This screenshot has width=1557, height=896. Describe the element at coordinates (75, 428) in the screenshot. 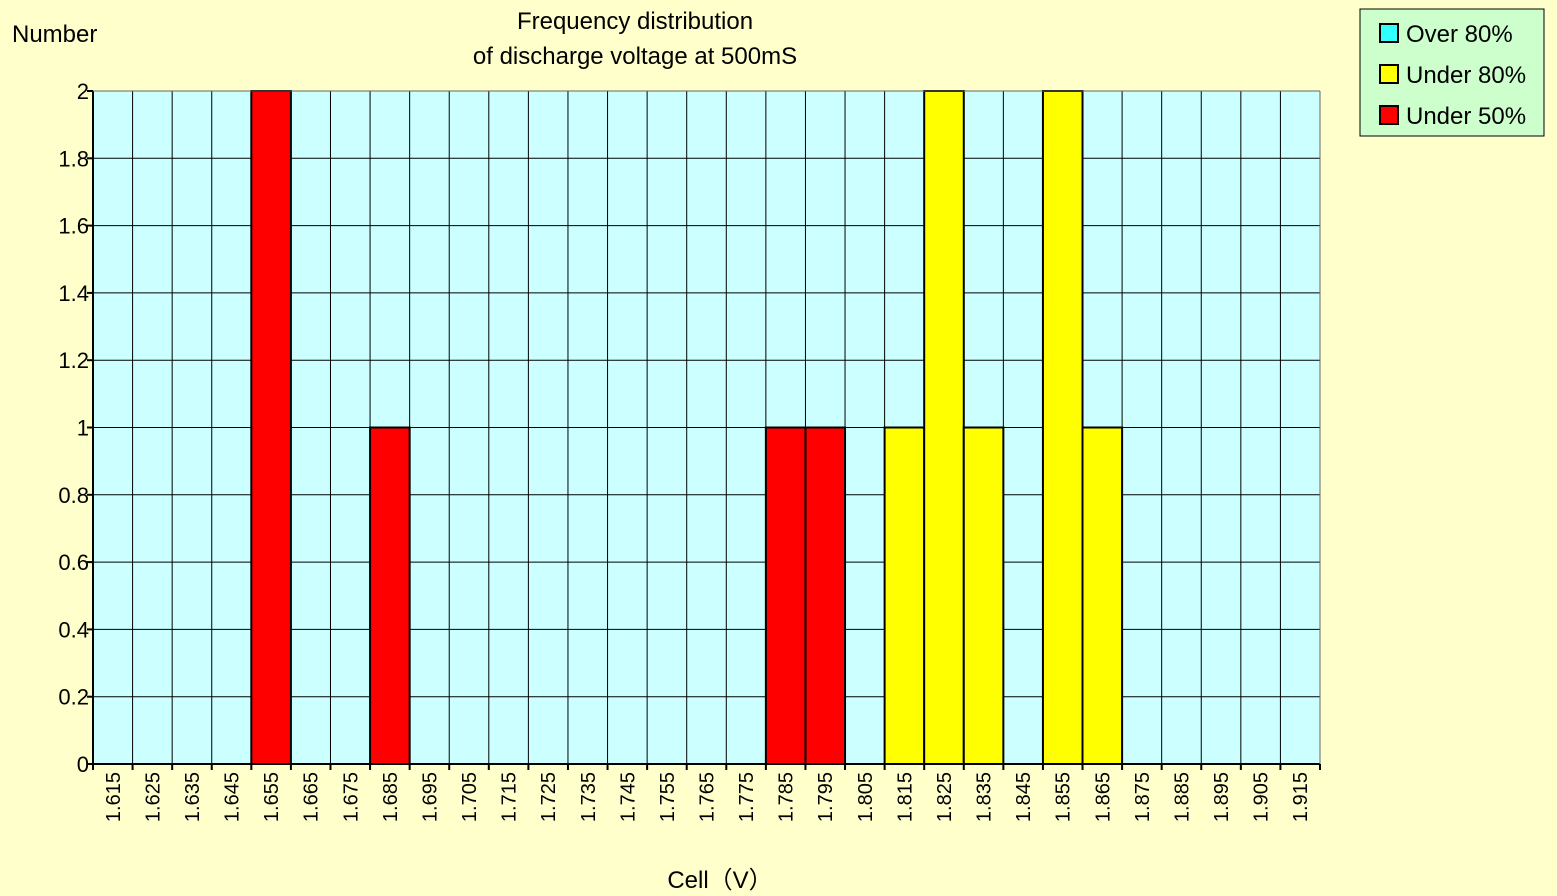

I see `y-tick-labels: 0 0.2 0.4 0.6 0.8 1 1.2 1.4 1.6 1.8 2` at that location.